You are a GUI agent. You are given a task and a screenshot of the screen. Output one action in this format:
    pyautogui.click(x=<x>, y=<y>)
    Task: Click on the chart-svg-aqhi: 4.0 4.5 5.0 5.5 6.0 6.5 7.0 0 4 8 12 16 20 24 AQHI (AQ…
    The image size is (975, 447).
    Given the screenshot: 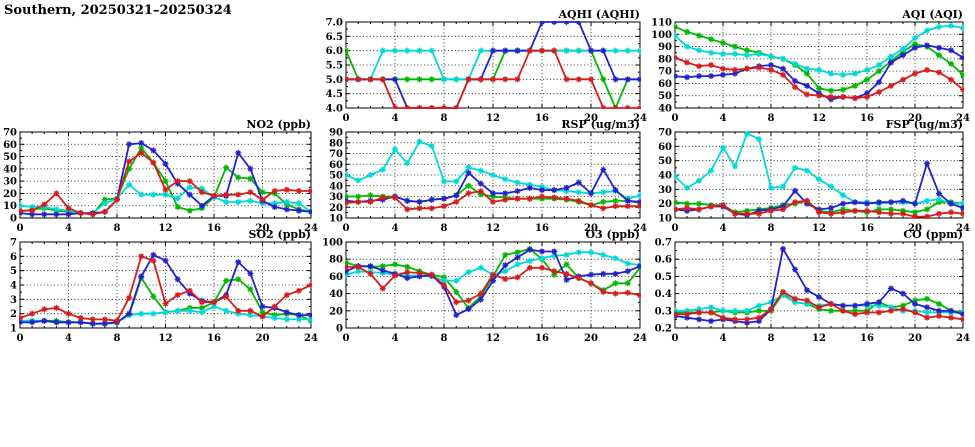 What is the action you would take?
    pyautogui.click(x=486, y=66)
    